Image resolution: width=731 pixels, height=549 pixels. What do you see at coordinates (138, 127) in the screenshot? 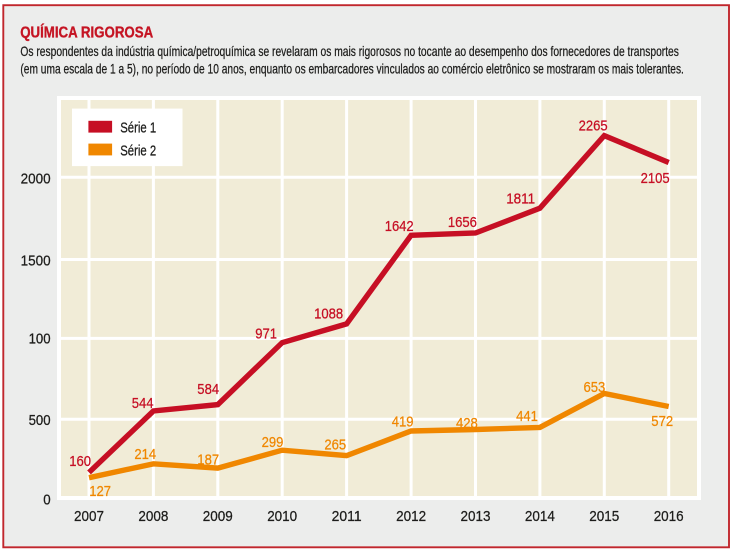
I see `svg-text: Série 1` at bounding box center [138, 127].